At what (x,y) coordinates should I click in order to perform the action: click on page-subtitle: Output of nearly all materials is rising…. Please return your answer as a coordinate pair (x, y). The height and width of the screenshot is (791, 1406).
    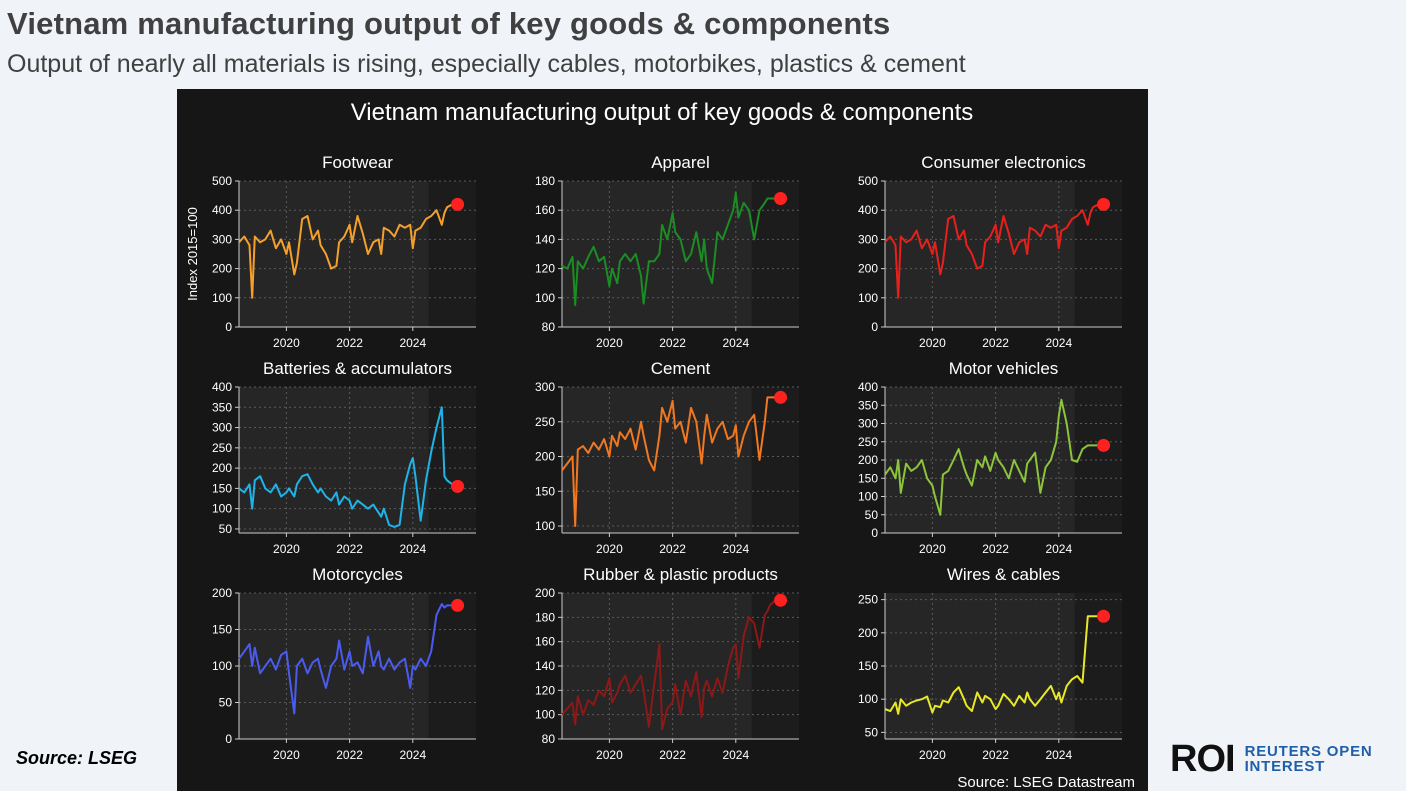
    Looking at the image, I should click on (486, 64).